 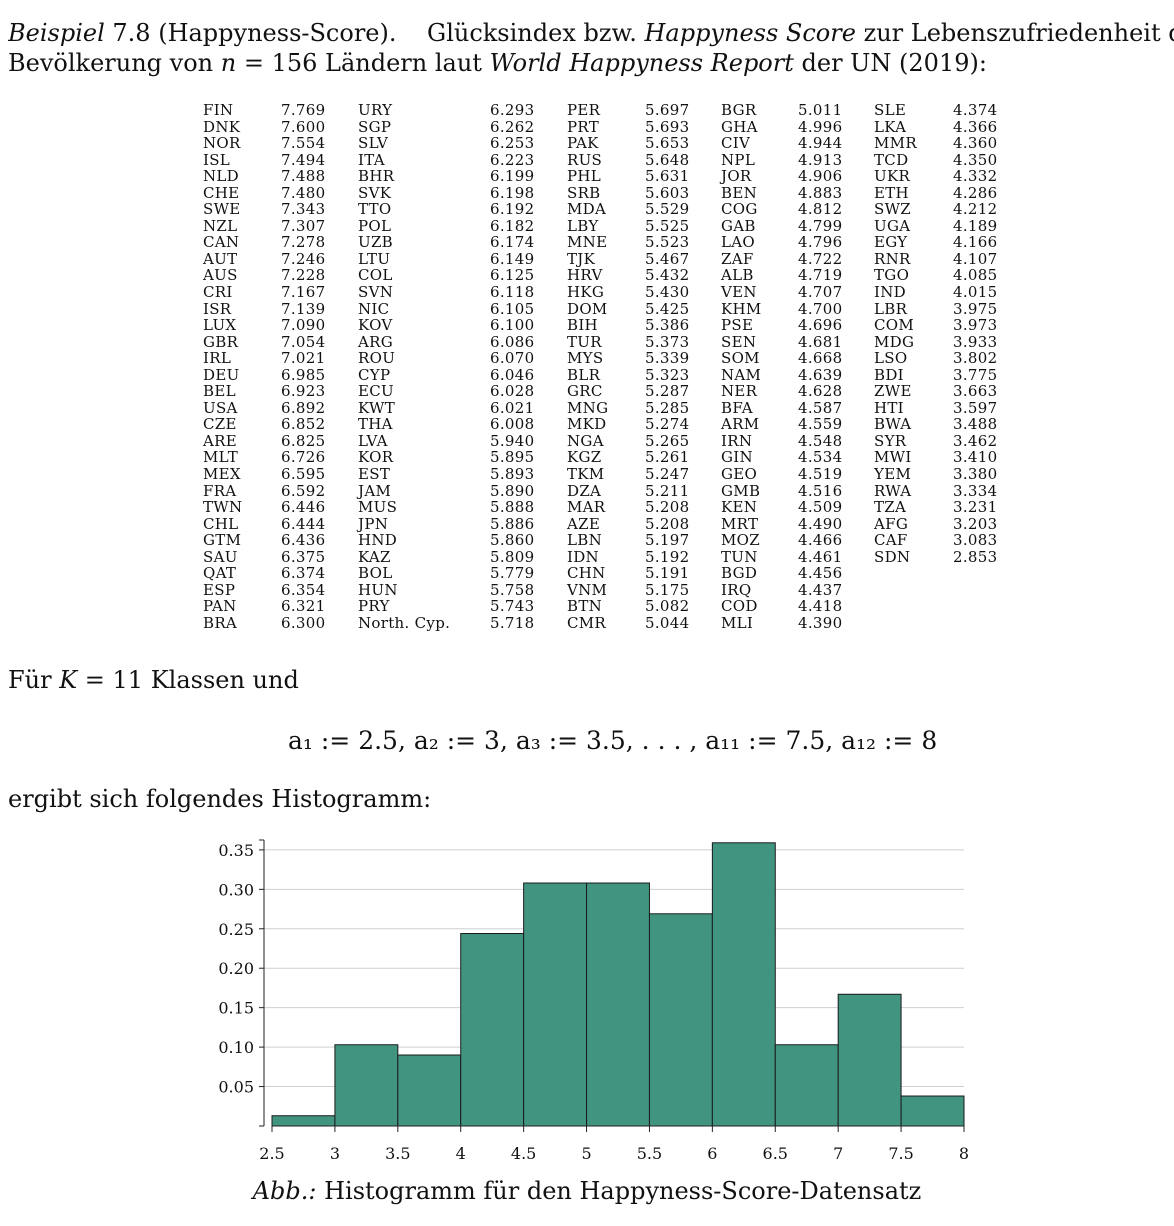 What do you see at coordinates (739, 209) in the screenshot?
I see `country-code: COG` at bounding box center [739, 209].